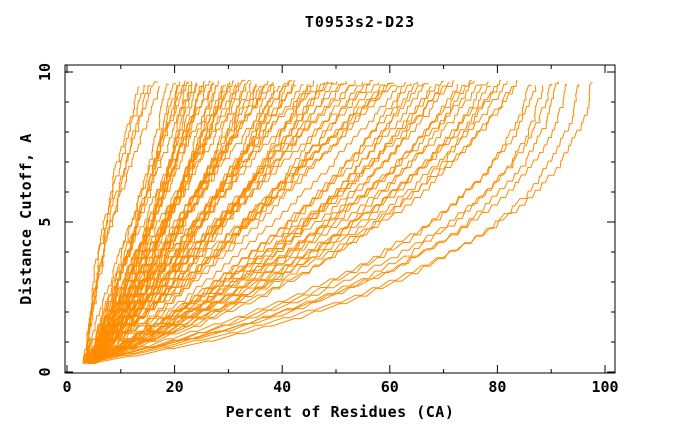  What do you see at coordinates (360, 22) in the screenshot?
I see `chart-title: T0953s2-D23` at bounding box center [360, 22].